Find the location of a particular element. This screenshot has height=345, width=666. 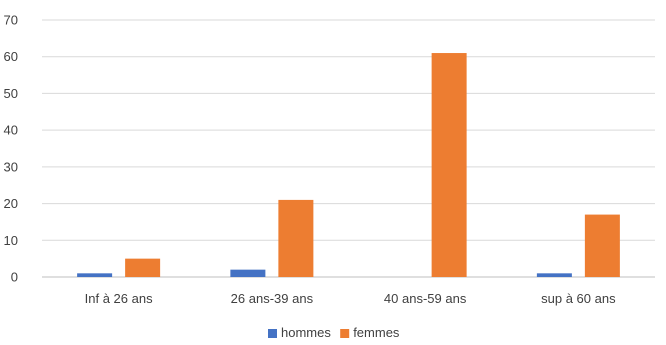

y-tick-label: 60 is located at coordinates (11, 56).